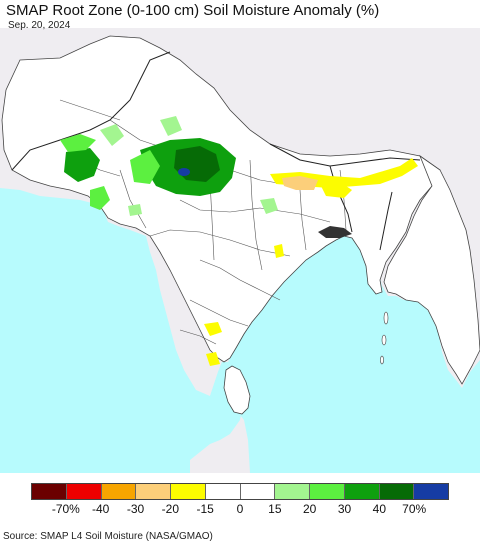 Image resolution: width=480 pixels, height=546 pixels. I want to click on legend-label: 40, so click(379, 509).